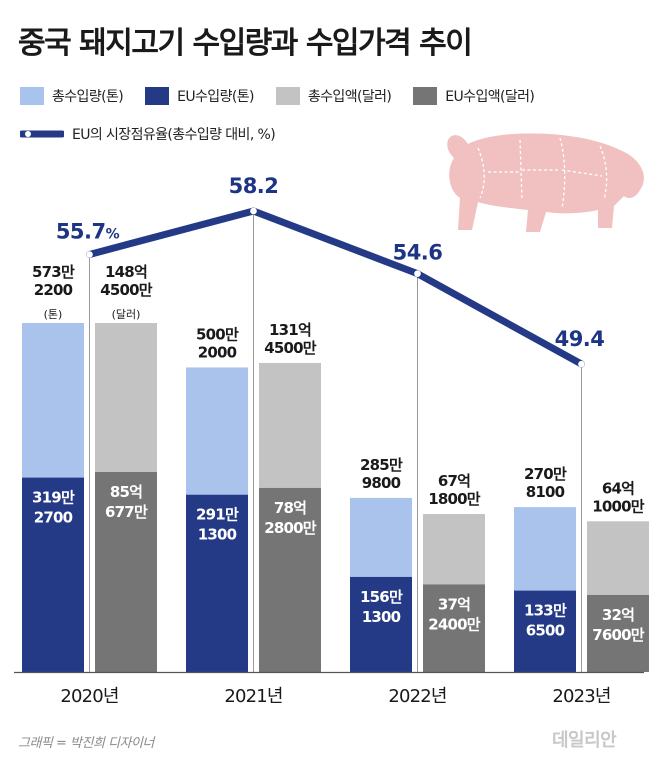 This screenshot has width=658, height=758. What do you see at coordinates (53, 498) in the screenshot?
I see `data-label-eu-volume: 319만` at bounding box center [53, 498].